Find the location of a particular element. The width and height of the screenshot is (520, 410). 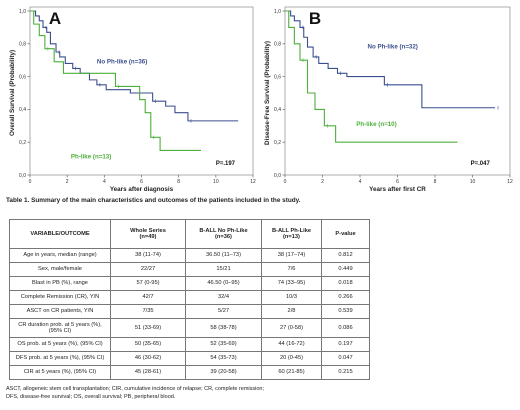

table-cell: 0.539 is located at coordinates (345, 311).